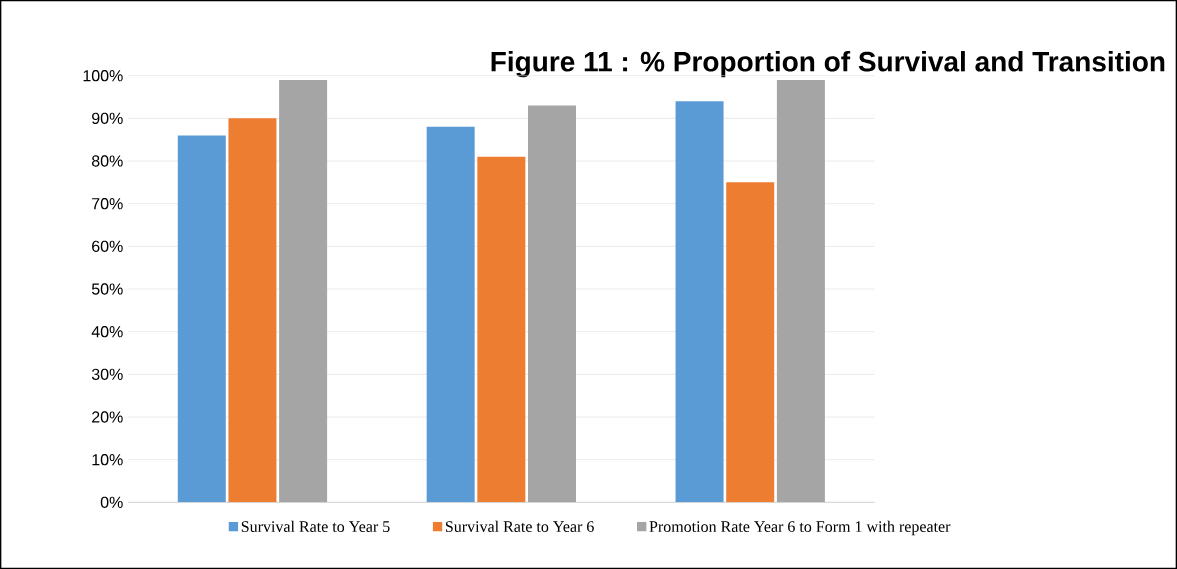 This screenshot has height=569, width=1177. Describe the element at coordinates (107, 161) in the screenshot. I see `y-tick-label: 80%` at that location.